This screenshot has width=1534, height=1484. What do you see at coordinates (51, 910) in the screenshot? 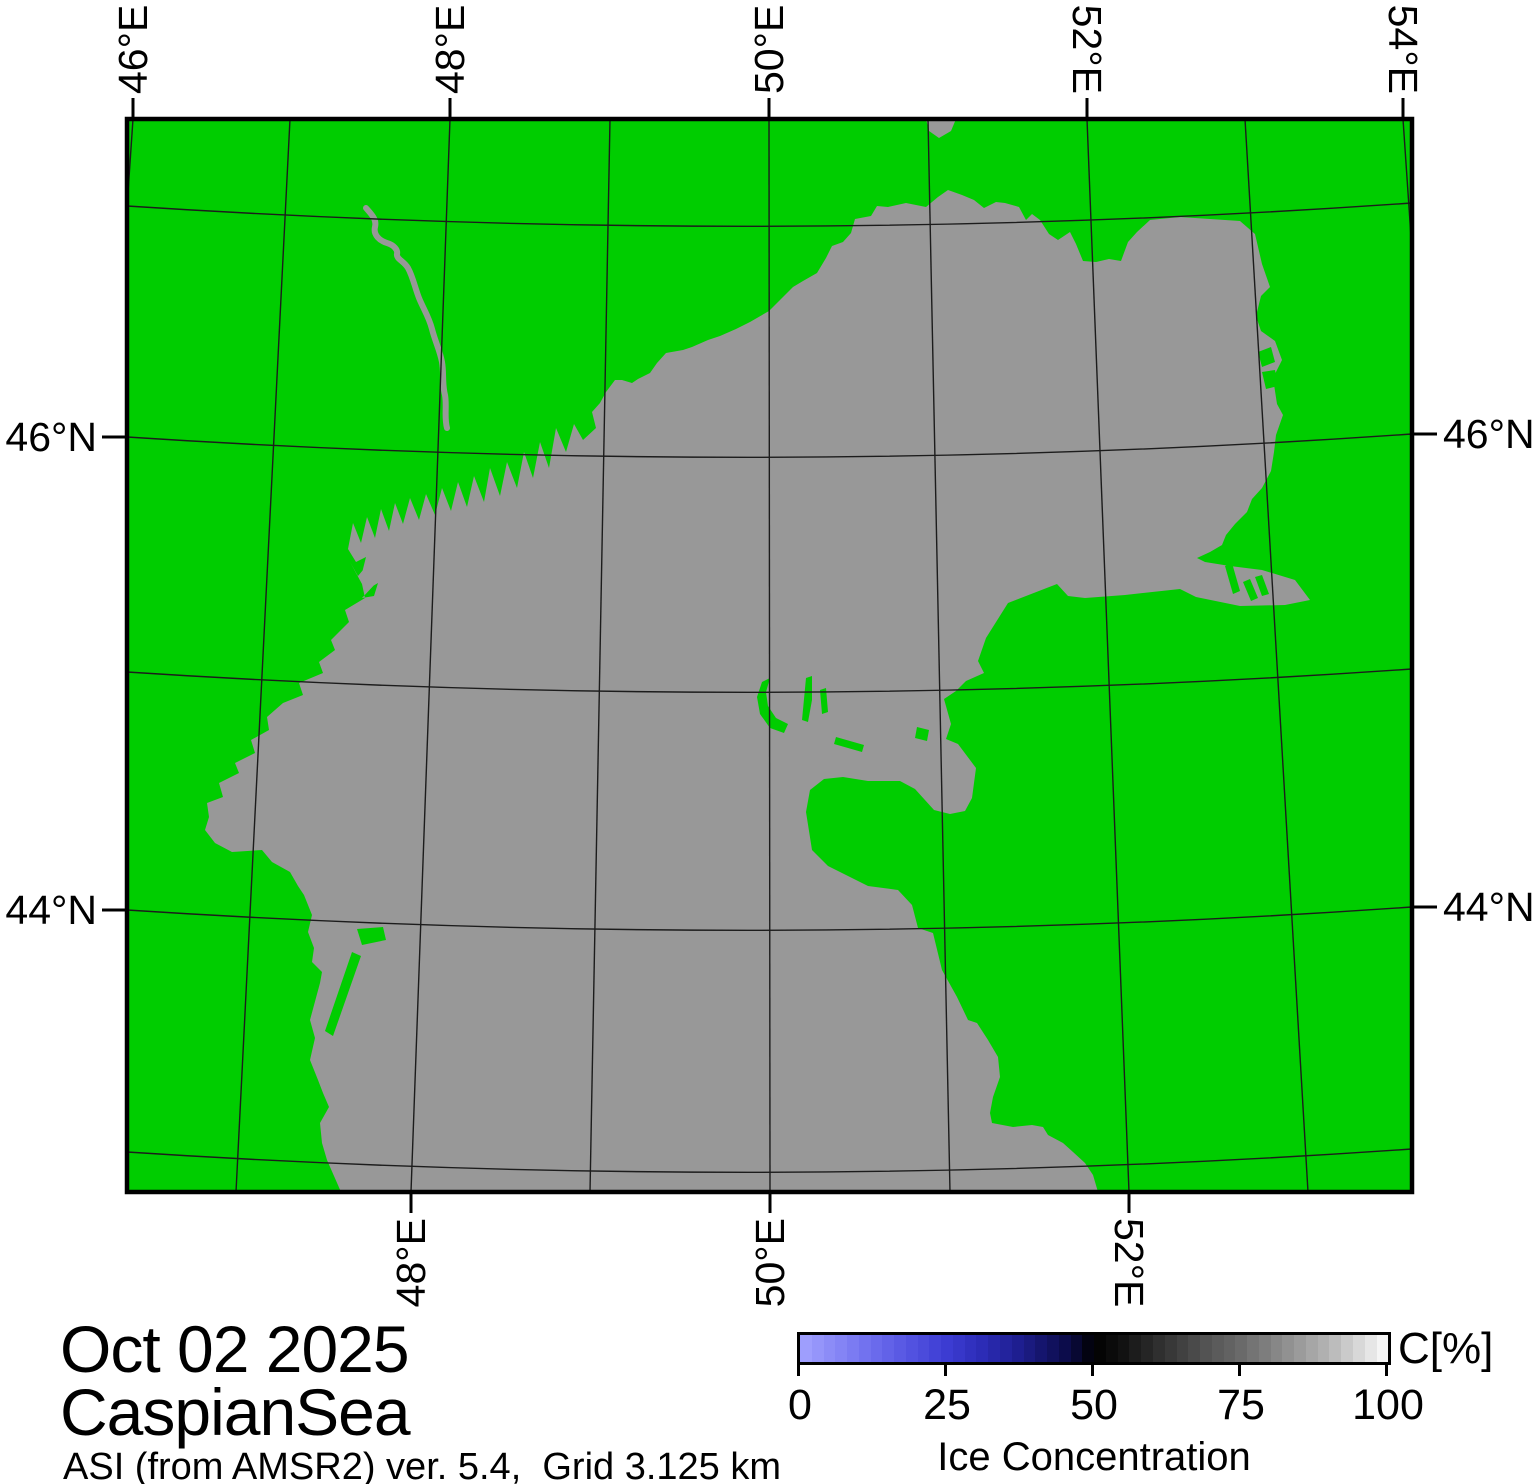
I see `axis-label-left: 44°N` at bounding box center [51, 910].